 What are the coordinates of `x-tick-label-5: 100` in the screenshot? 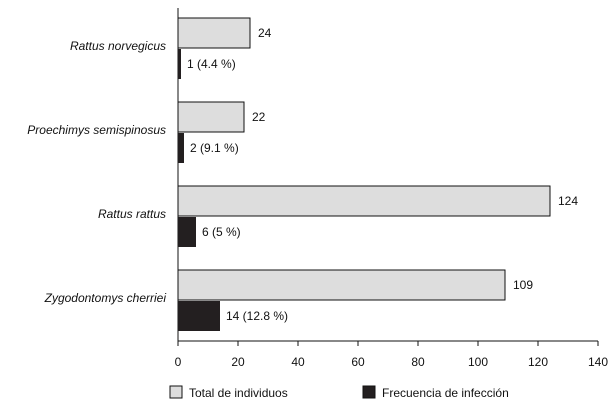 It's located at (478, 362).